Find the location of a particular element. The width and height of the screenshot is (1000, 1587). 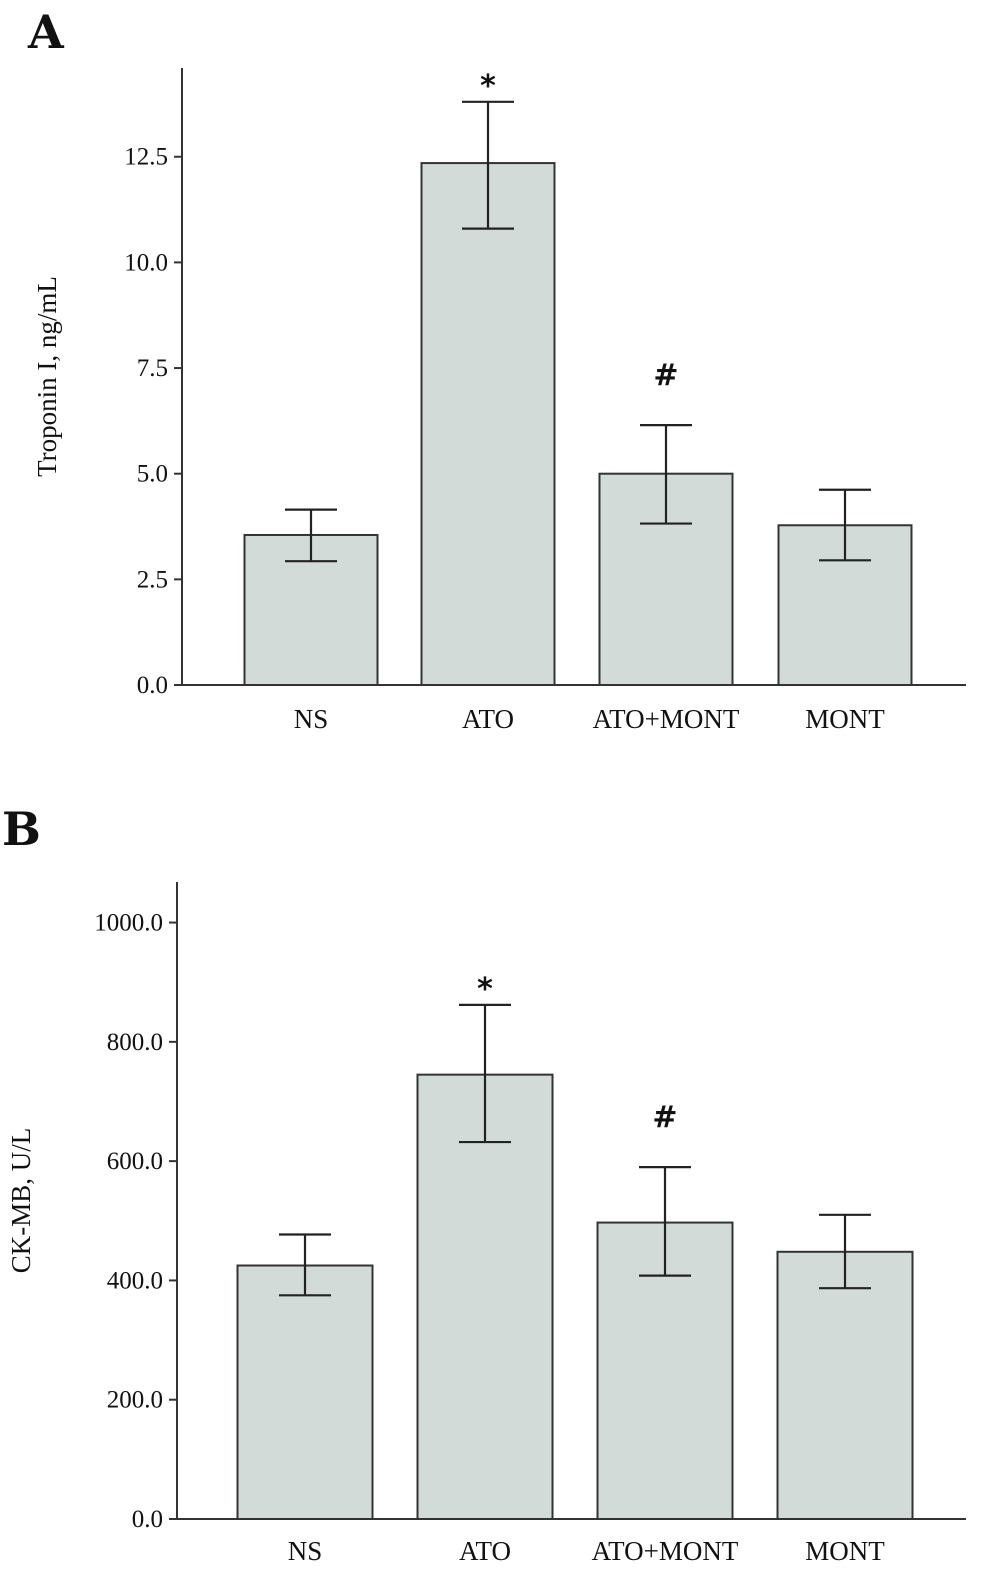

y-tick-label: 1000.0 is located at coordinates (128, 923).